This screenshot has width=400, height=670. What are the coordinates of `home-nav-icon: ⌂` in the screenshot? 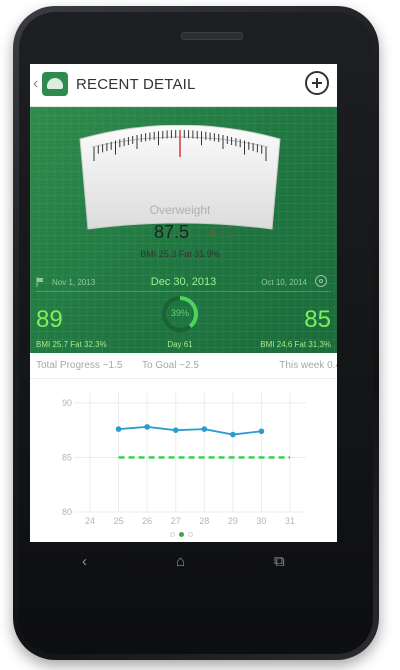 It's located at (181, 561).